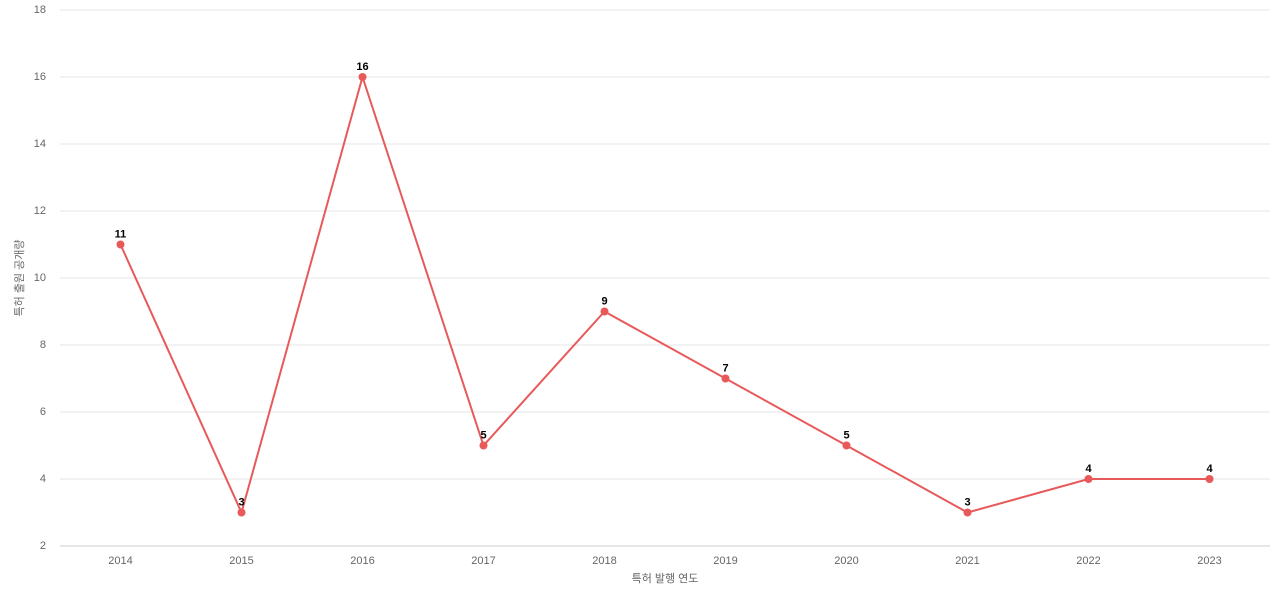  What do you see at coordinates (1209, 561) in the screenshot?
I see `x-tick-label: 2023` at bounding box center [1209, 561].